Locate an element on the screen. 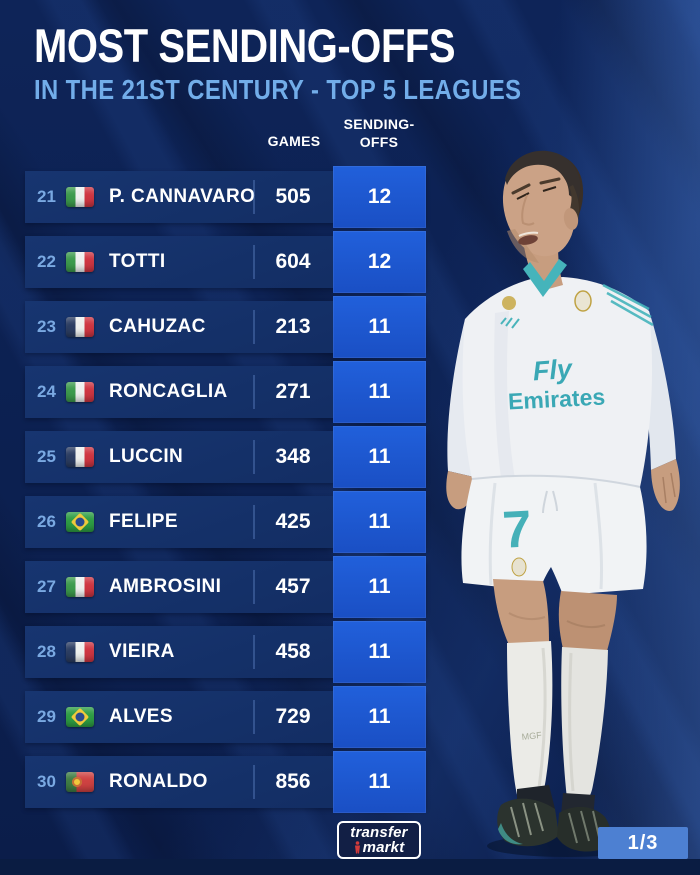 The width and height of the screenshot is (700, 875). games-value: 457 is located at coordinates (293, 586).